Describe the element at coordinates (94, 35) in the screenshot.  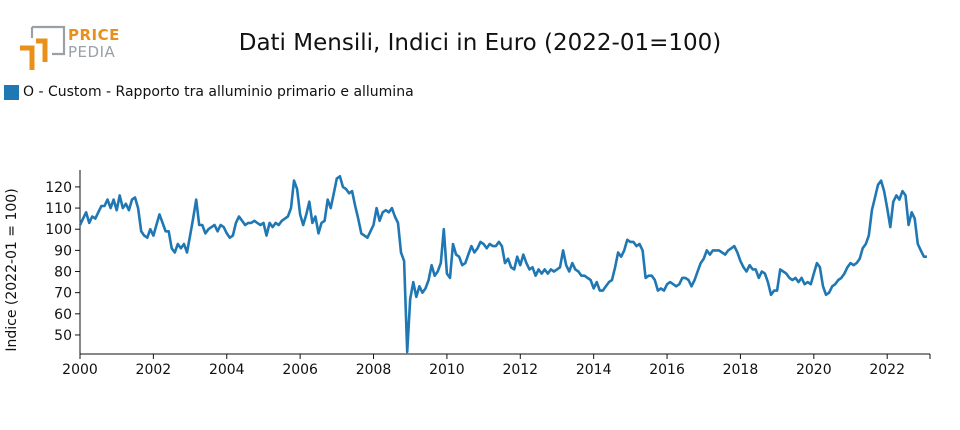
I see `logo-word-price: PRICE` at that location.